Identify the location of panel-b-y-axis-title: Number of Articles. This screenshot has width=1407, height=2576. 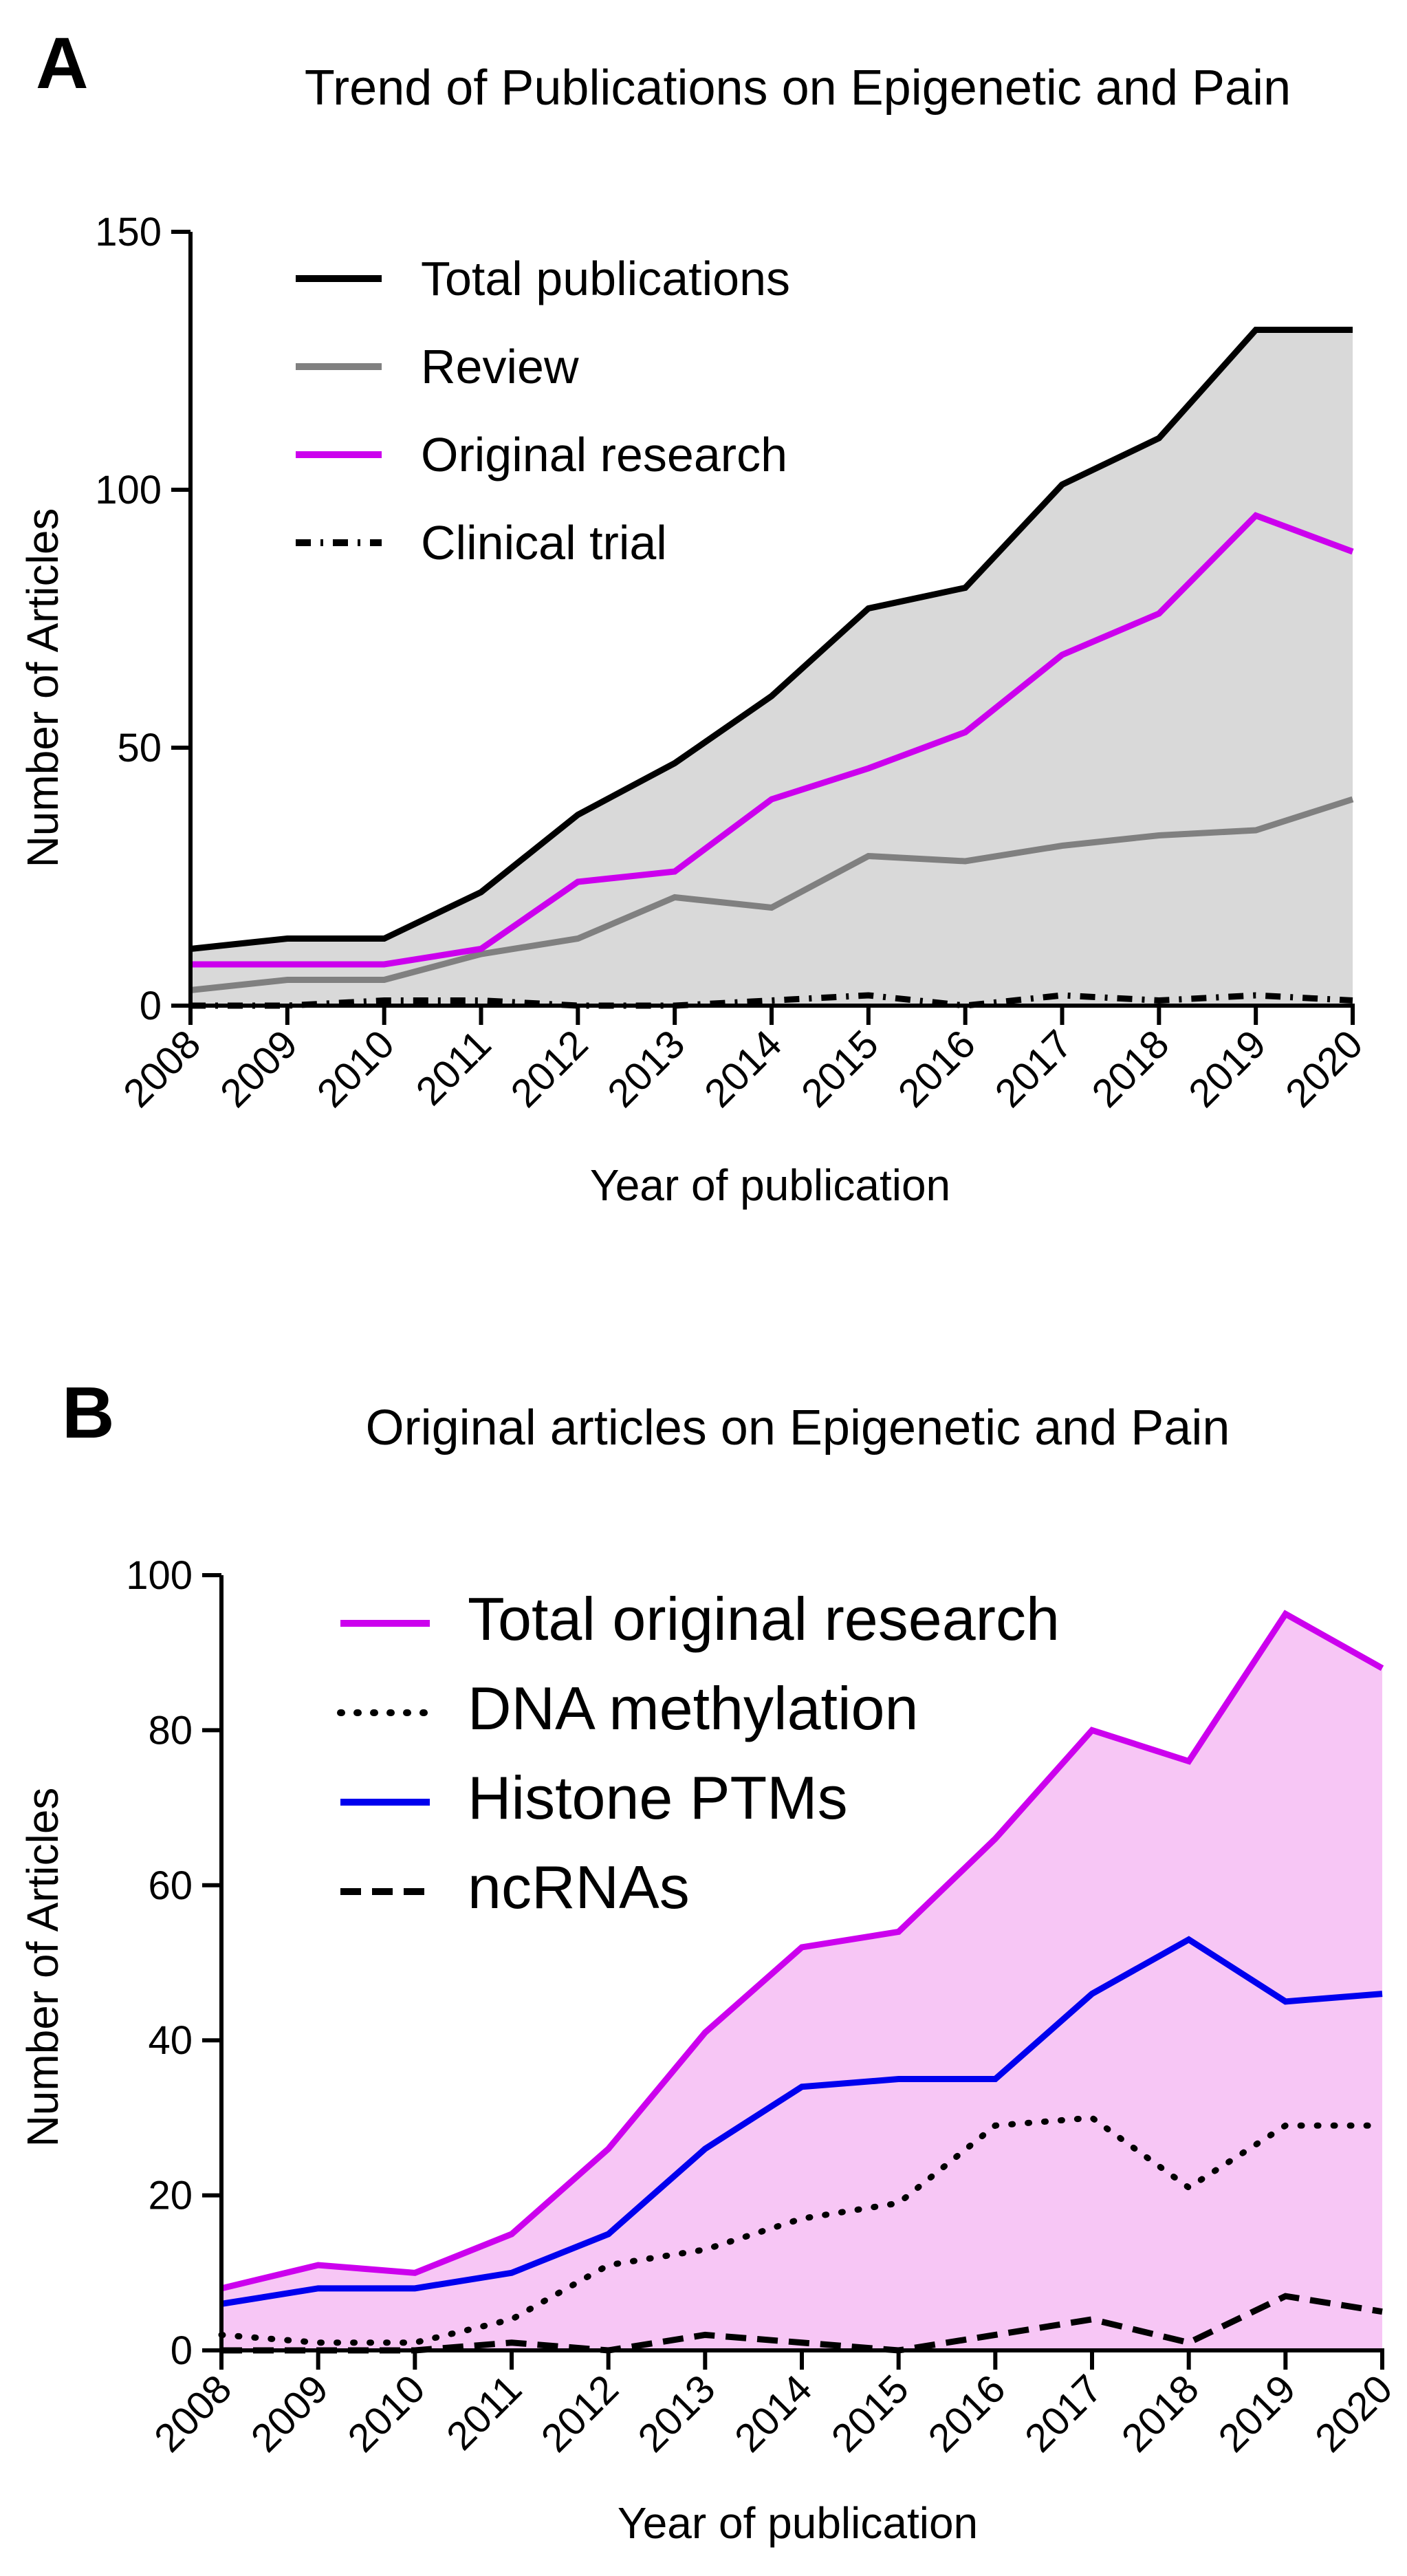
(42, 1967).